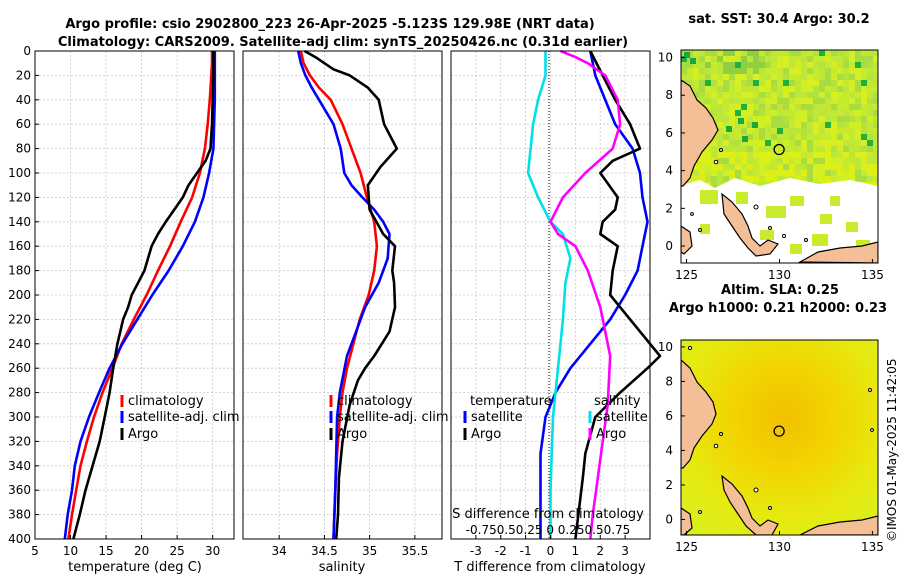 This screenshot has width=900, height=580. What do you see at coordinates (140, 295) in the screenshot?
I see `temperature-series` at bounding box center [140, 295].